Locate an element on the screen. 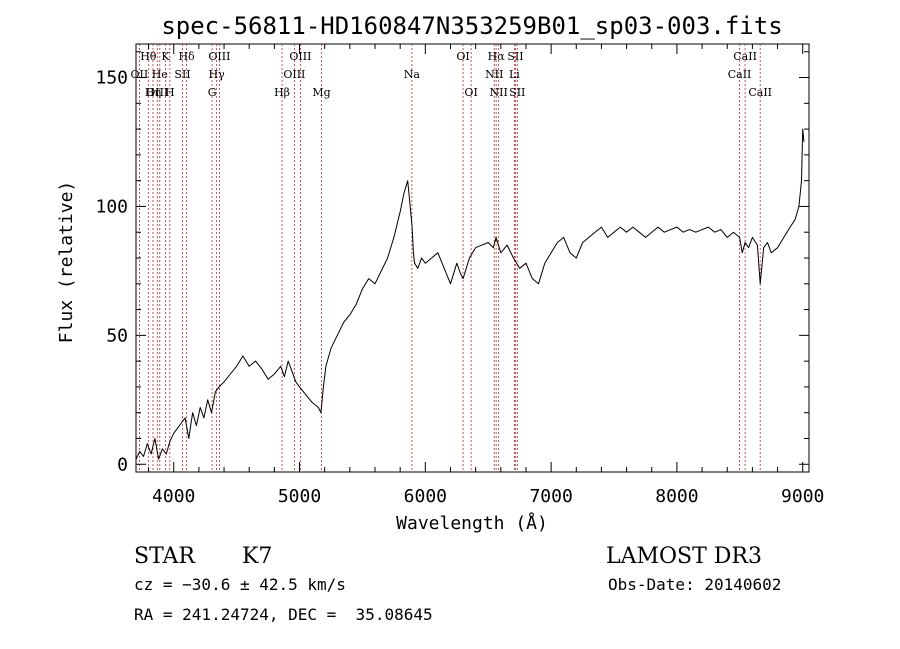 Image resolution: width=900 pixels, height=649 pixels. spectral-line-label: H is located at coordinates (170, 92).